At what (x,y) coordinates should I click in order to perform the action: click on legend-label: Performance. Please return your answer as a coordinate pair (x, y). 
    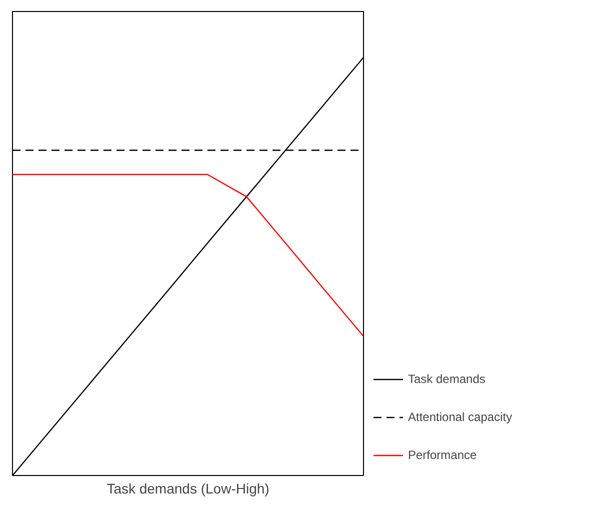
    Looking at the image, I should click on (442, 455).